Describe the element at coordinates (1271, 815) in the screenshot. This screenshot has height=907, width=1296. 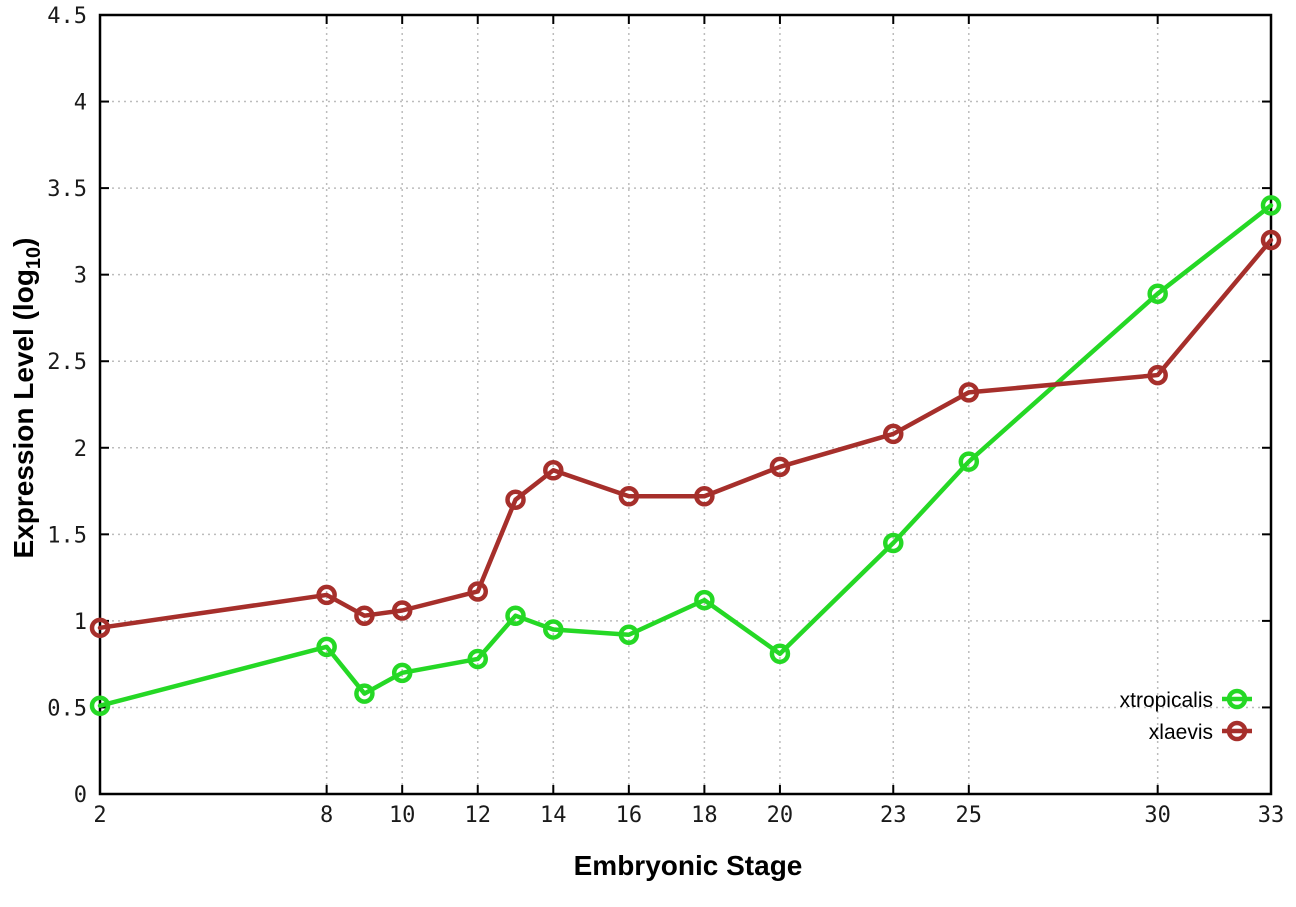
I see `x-tick-label: 33` at that location.